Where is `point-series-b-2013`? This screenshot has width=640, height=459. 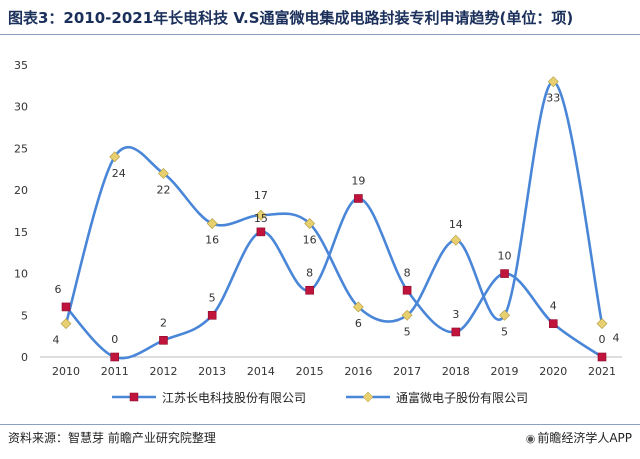 point-series-b-2013 is located at coordinates (212, 223).